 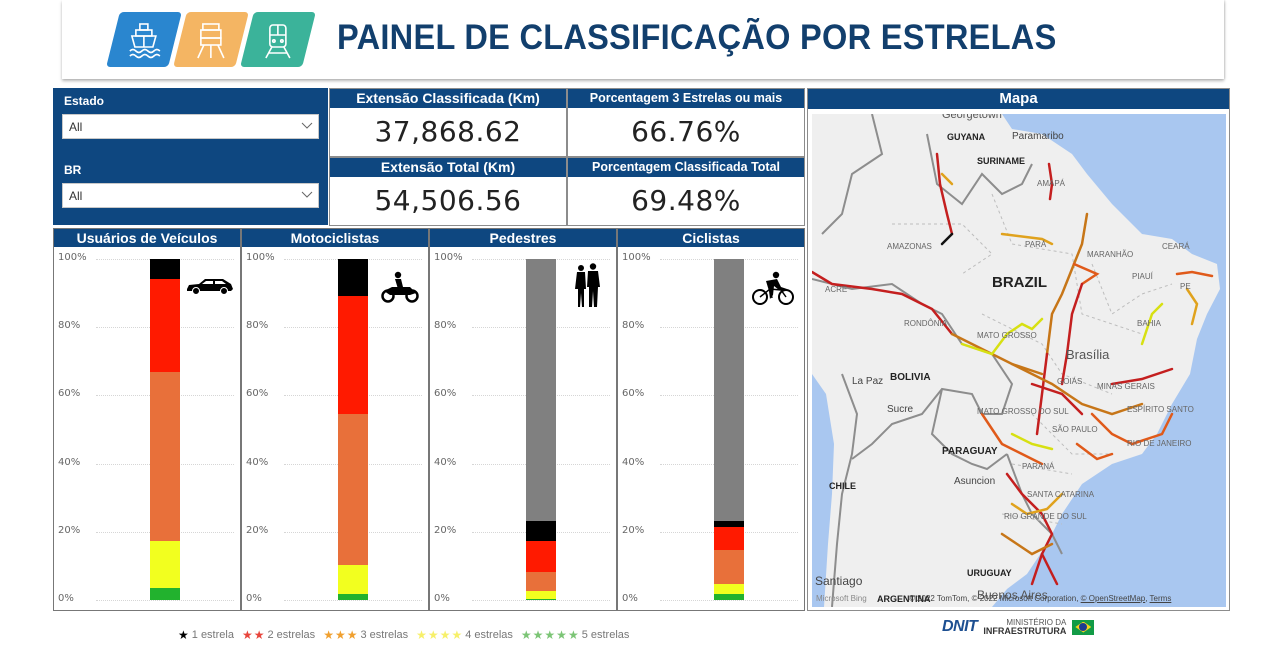 What do you see at coordinates (575, 635) in the screenshot?
I see `legend-item: ★★★★★ 5 estrelas` at bounding box center [575, 635].